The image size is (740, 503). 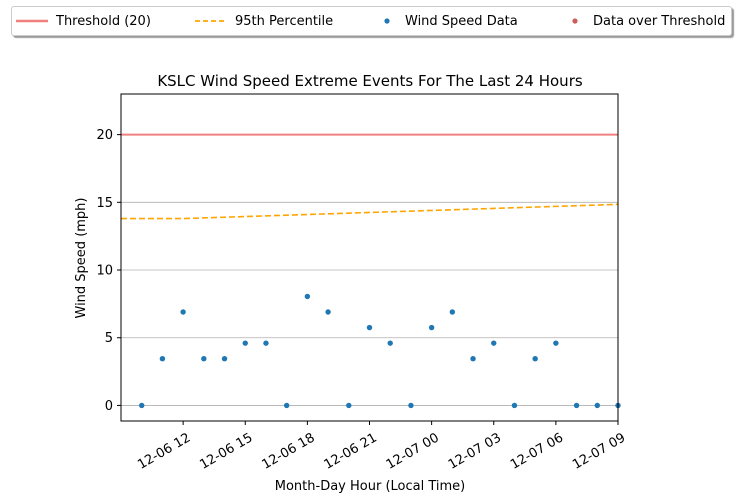 What do you see at coordinates (81, 258) in the screenshot?
I see `y-axis-label: Wind Speed (mph)` at bounding box center [81, 258].